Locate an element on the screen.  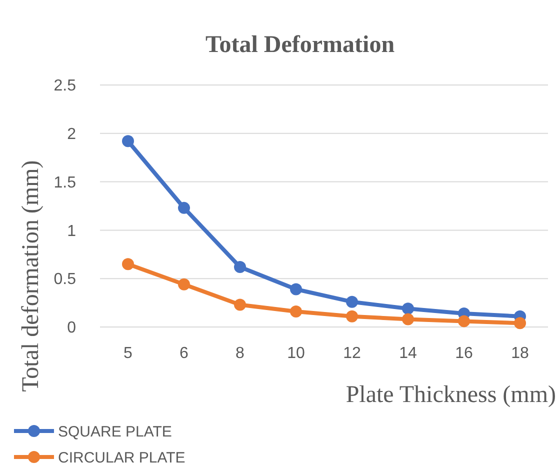
x-tick-label: 6 is located at coordinates (184, 353).